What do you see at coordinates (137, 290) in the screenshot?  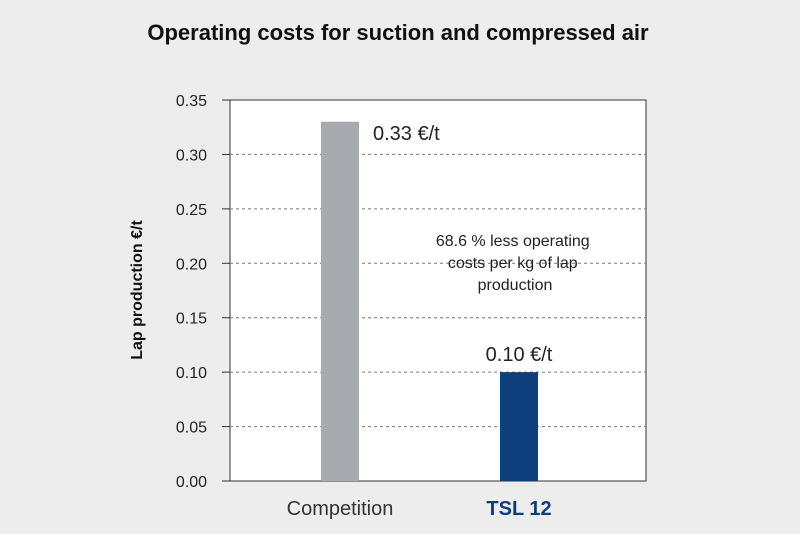 I see `y-axis-label: Lap production €/t` at bounding box center [137, 290].